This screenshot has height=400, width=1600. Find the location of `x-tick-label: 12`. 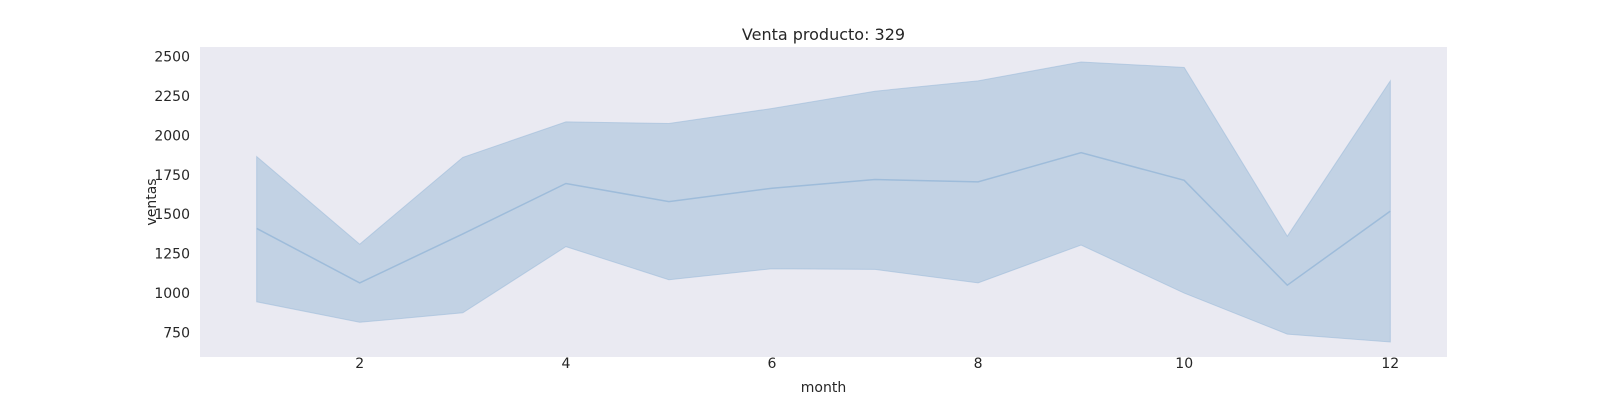

x-tick-label: 12 is located at coordinates (1390, 364).